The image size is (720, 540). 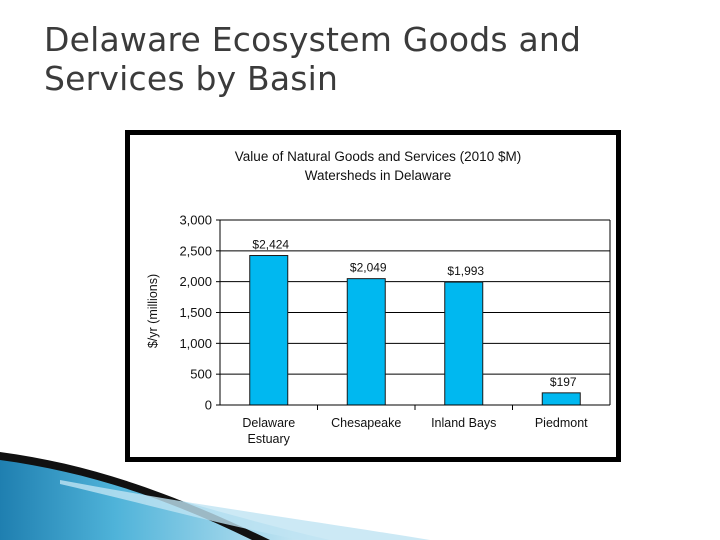 What do you see at coordinates (268, 423) in the screenshot?
I see `x-category-label: Delaware` at bounding box center [268, 423].